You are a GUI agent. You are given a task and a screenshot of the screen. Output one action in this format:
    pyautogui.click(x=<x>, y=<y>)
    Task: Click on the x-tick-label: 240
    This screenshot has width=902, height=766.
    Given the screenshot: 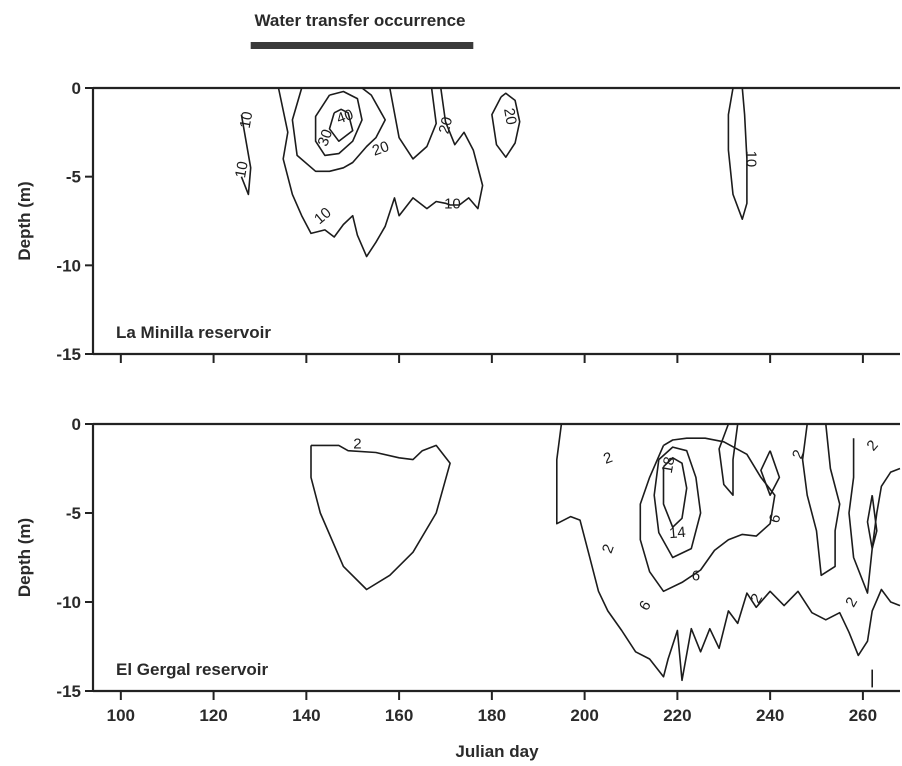 What is the action you would take?
    pyautogui.click(x=770, y=715)
    